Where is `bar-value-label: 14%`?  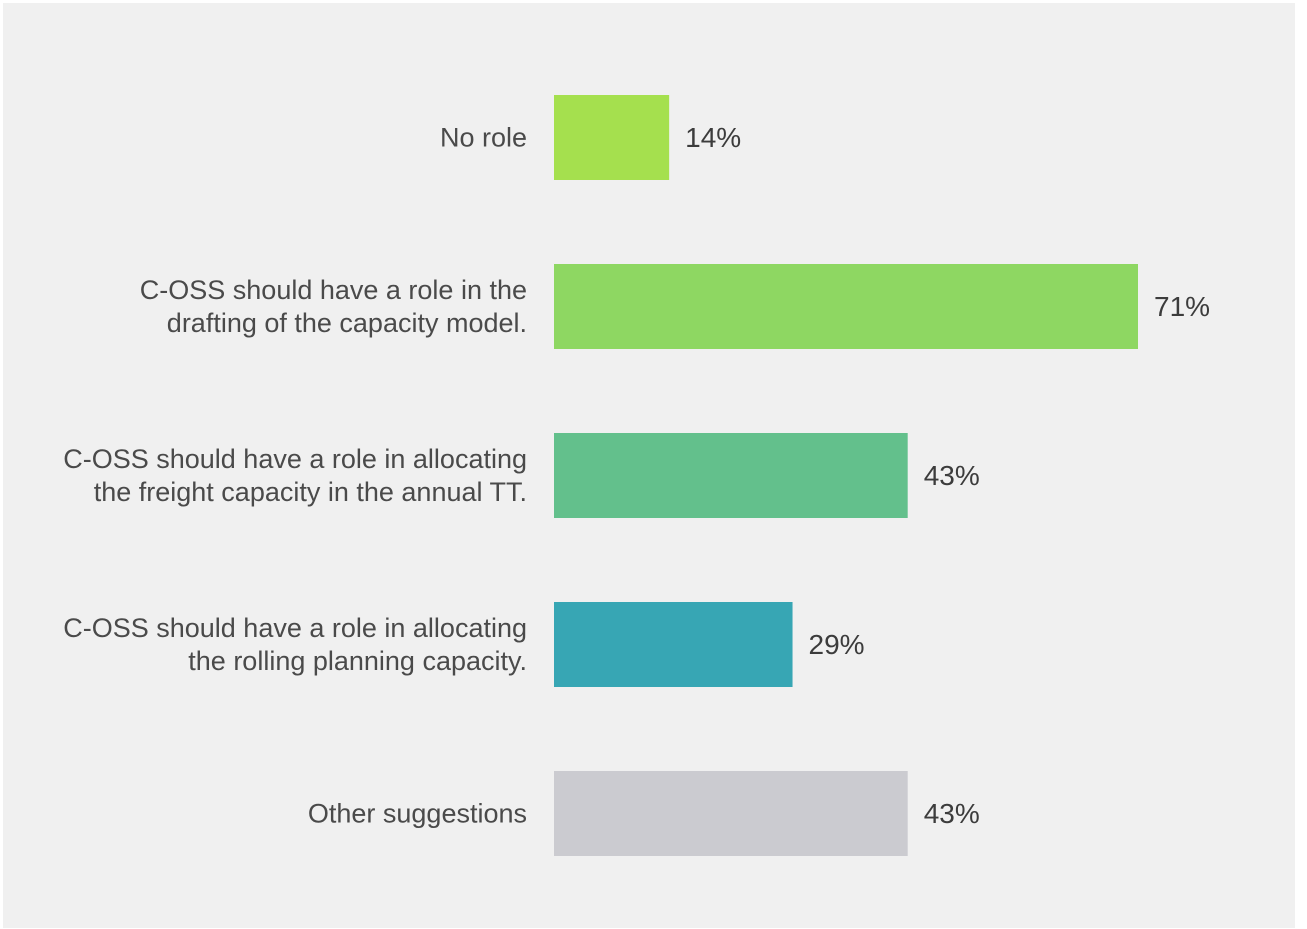
bar-value-label: 14% is located at coordinates (713, 137).